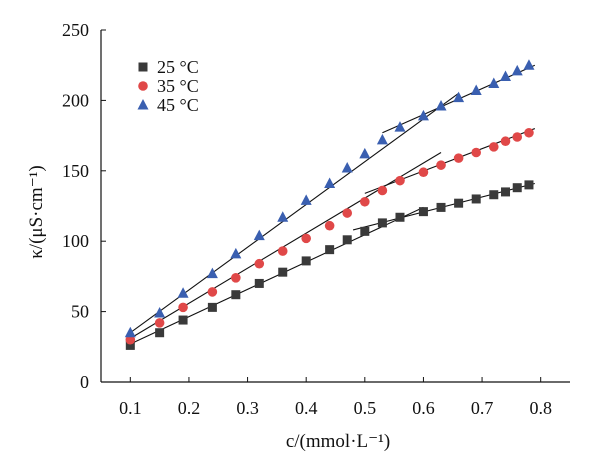 This screenshot has width=598, height=461. What do you see at coordinates (143, 104) in the screenshot?
I see `legend-marker-triangle` at bounding box center [143, 104].